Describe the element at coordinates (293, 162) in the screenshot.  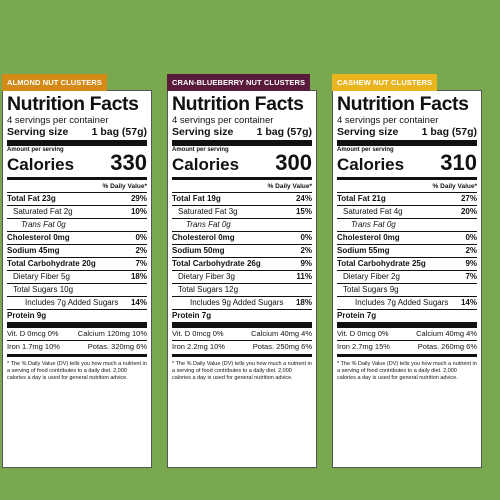
I see `calories-value: 300` at that location.